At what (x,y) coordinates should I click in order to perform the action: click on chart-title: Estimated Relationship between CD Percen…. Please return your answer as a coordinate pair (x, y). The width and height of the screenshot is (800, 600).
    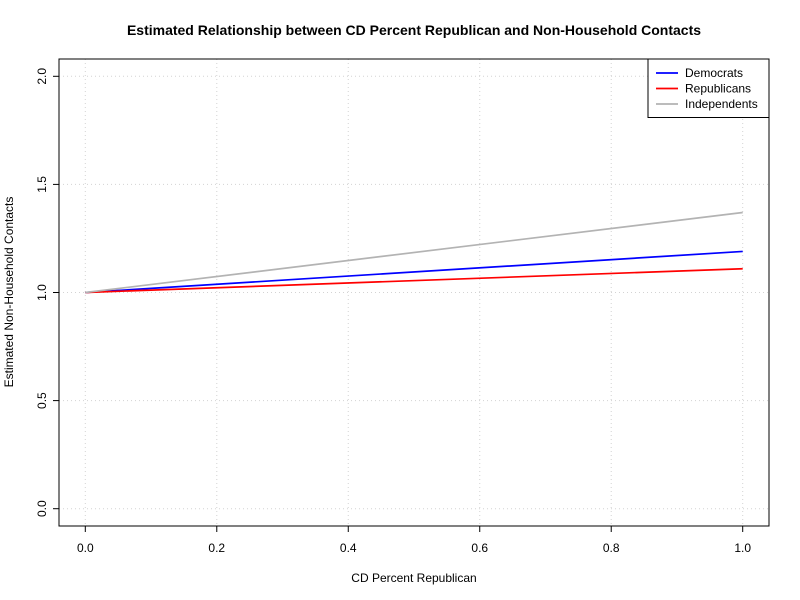
    Looking at the image, I should click on (414, 30).